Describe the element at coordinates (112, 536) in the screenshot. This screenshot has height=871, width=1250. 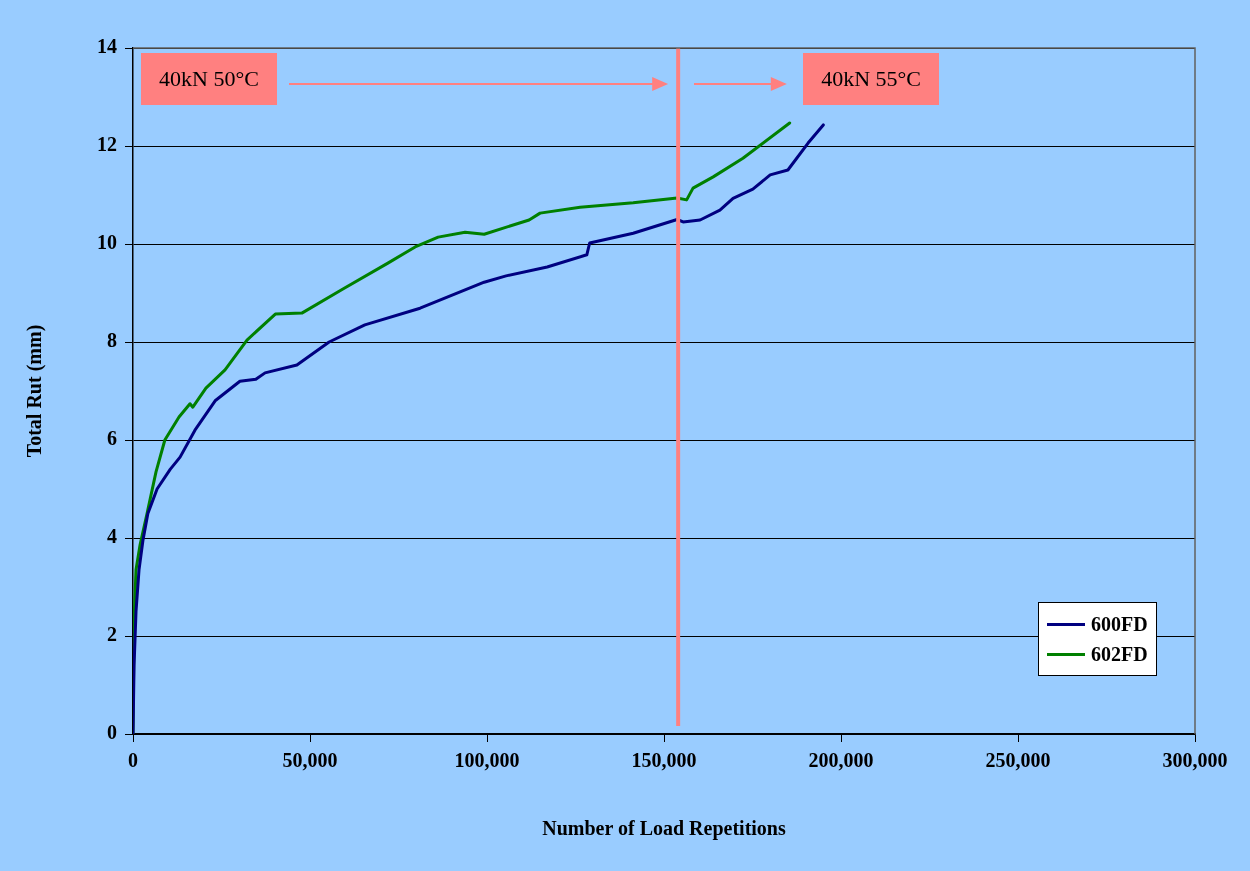
I see `y-tick-label: 4` at that location.